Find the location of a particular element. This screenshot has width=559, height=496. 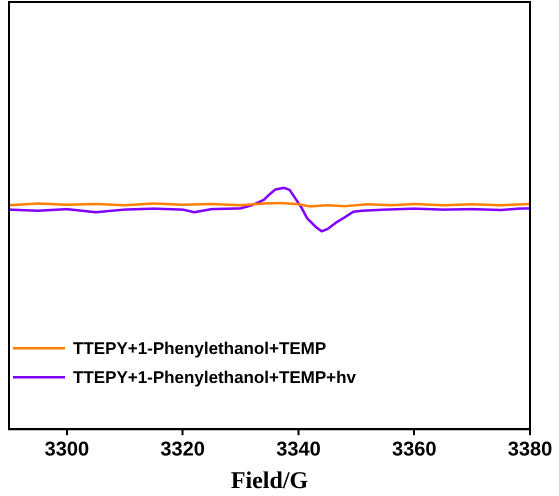

x-tick-label: 3340 is located at coordinates (298, 449).